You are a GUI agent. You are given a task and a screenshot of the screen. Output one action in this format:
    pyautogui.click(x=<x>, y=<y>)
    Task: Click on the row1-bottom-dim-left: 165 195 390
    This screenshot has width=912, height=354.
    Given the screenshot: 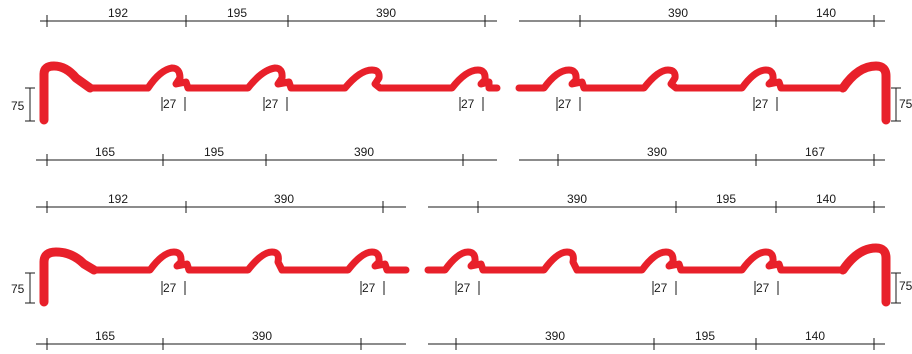 What is the action you would take?
    pyautogui.click(x=266, y=155)
    